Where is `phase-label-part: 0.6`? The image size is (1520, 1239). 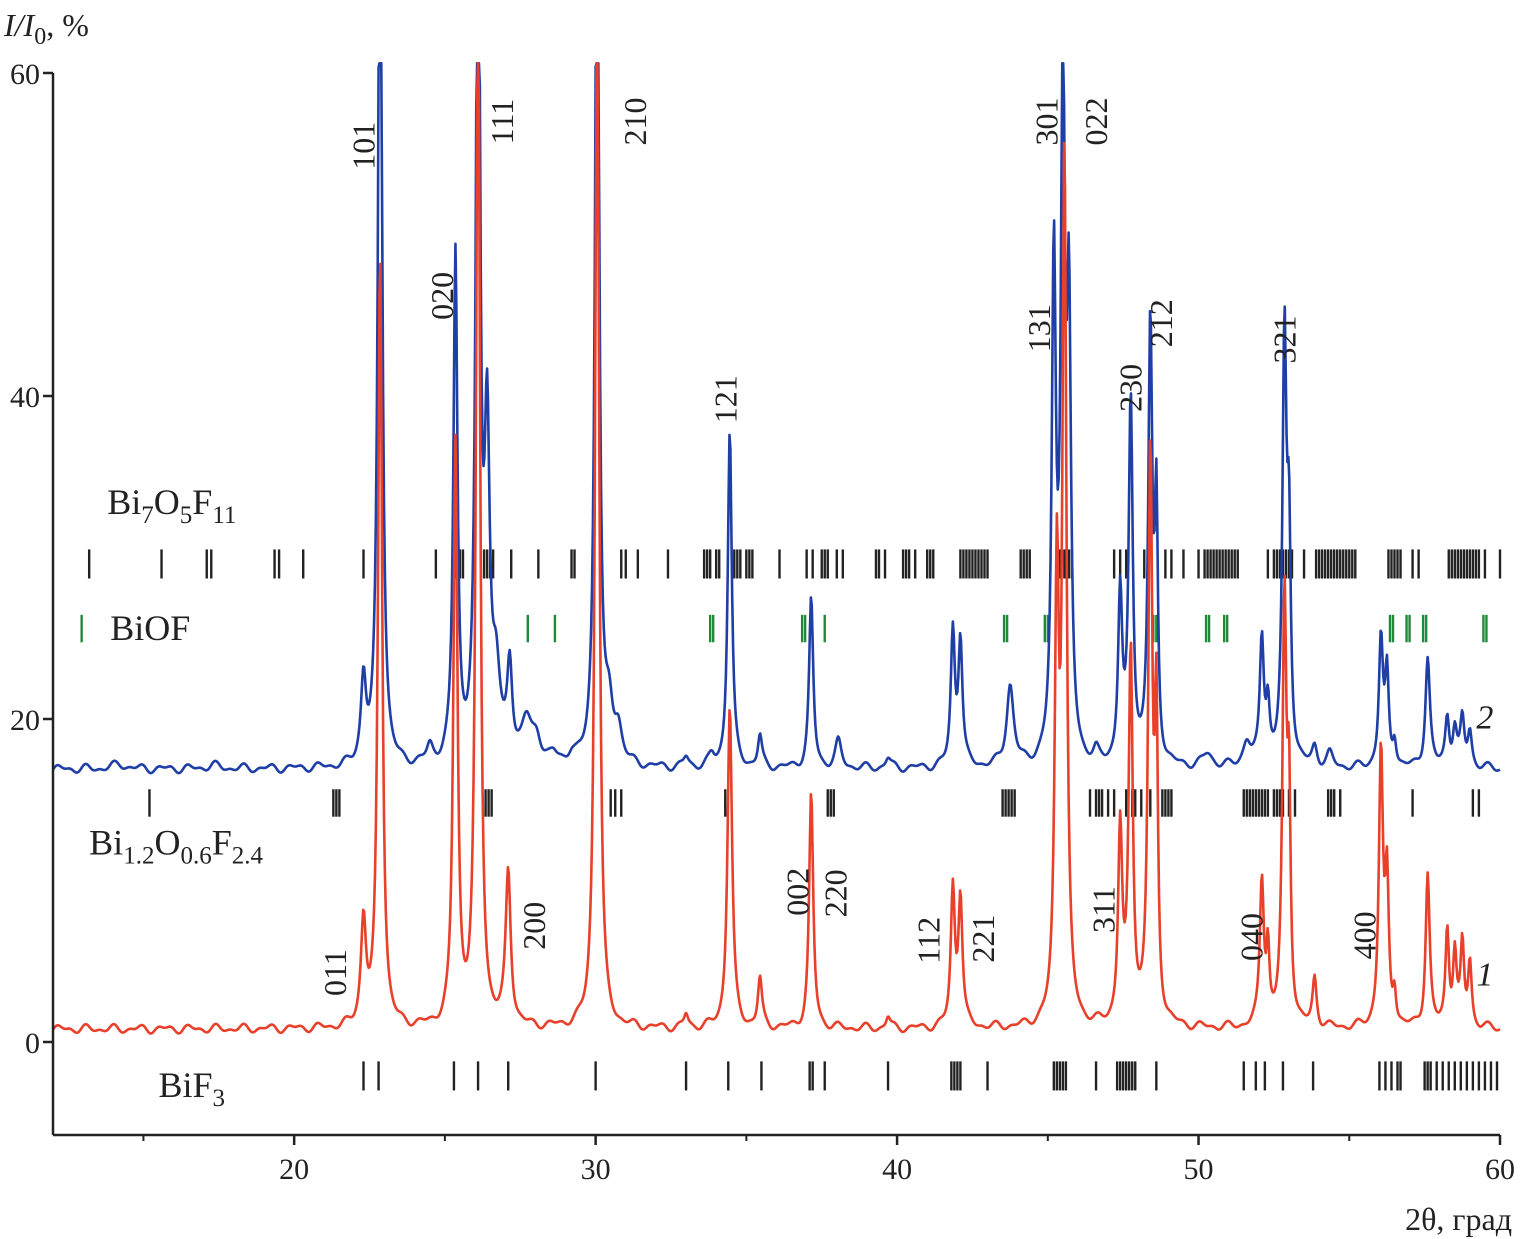 phase-label-part: 0.6 is located at coordinates (195, 856).